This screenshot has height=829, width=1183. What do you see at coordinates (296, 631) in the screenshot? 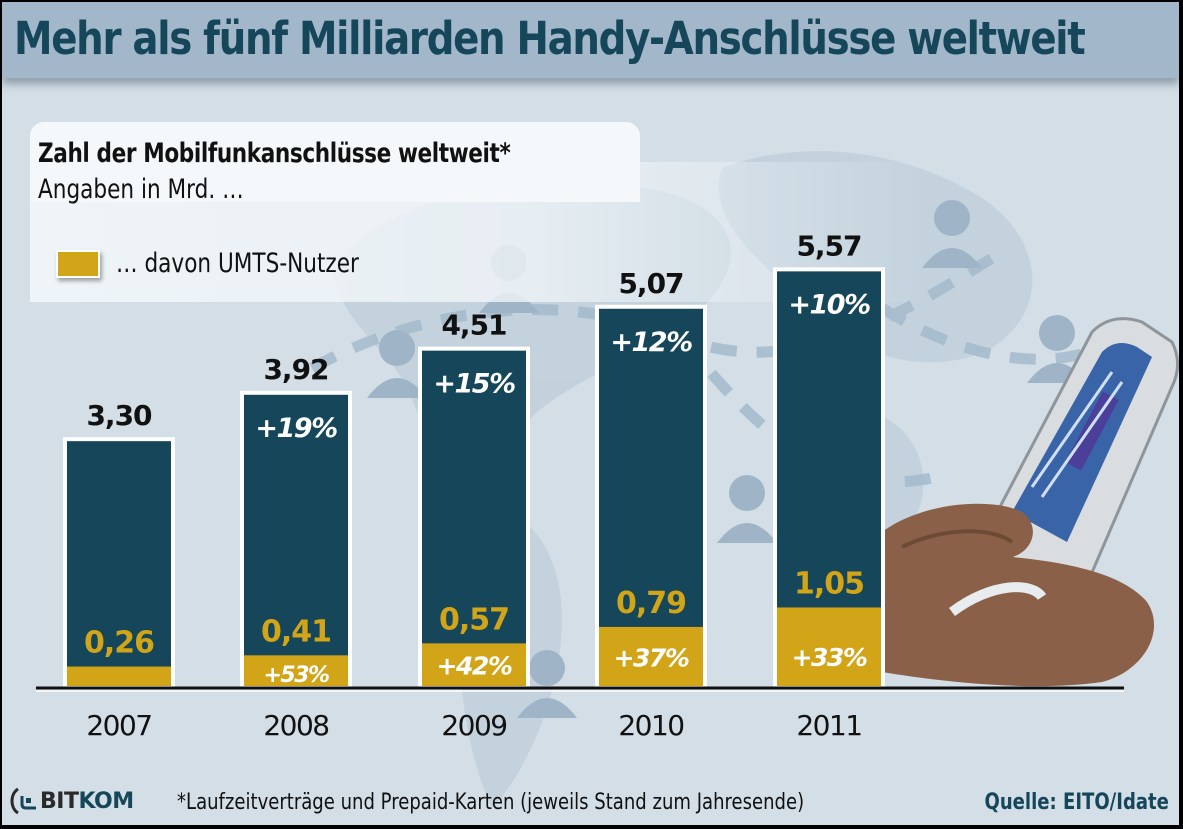
I see `value-label-umts-2008: 0,41` at bounding box center [296, 631].